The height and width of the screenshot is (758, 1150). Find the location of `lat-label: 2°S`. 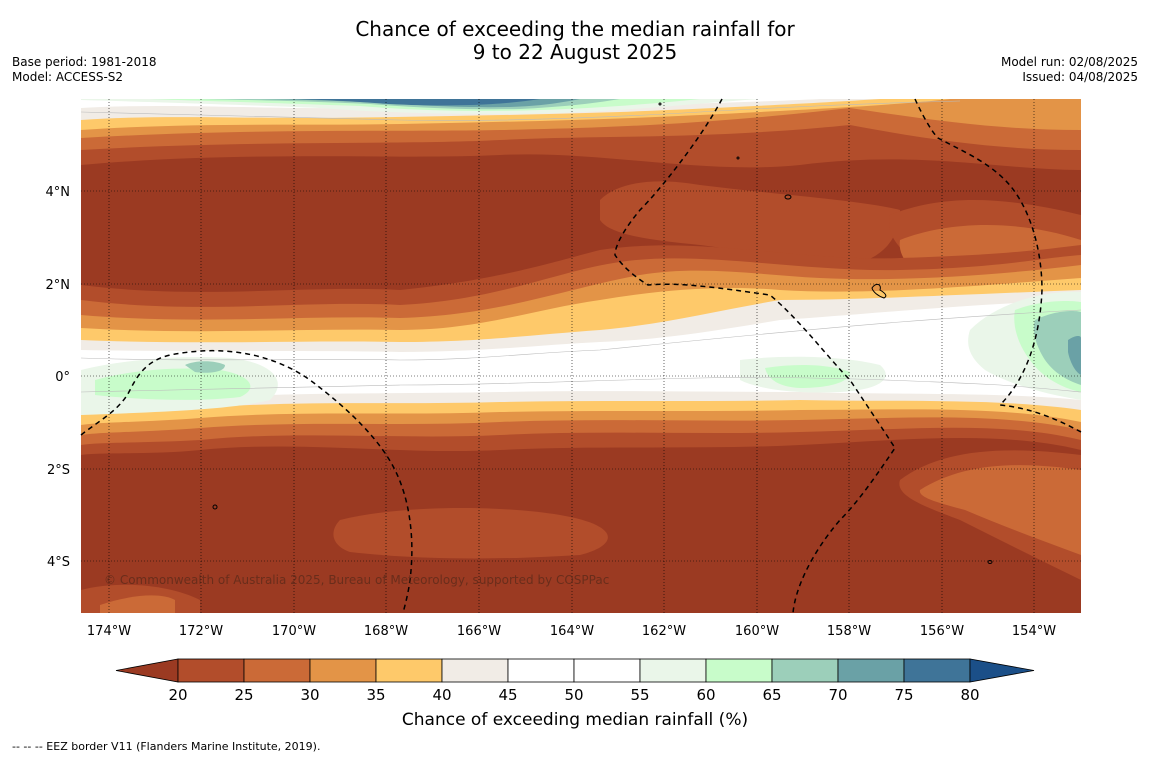

lat-label: 2°S is located at coordinates (58, 470).